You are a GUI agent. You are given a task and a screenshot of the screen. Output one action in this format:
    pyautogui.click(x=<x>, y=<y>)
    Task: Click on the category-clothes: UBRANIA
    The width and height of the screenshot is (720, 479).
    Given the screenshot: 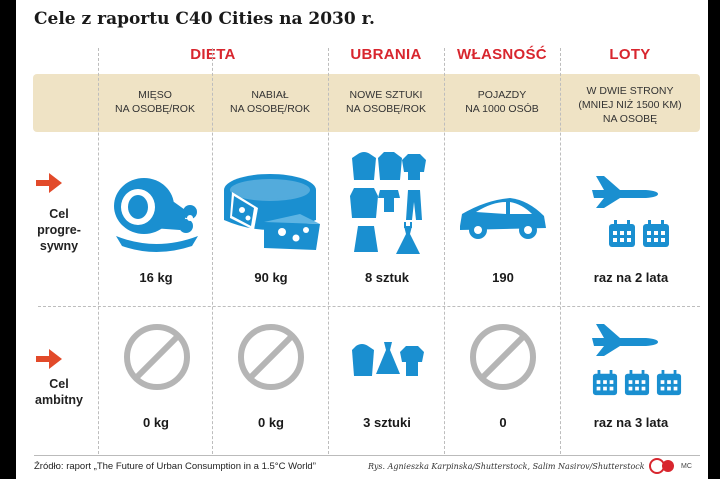 What is the action you would take?
    pyautogui.click(x=386, y=54)
    